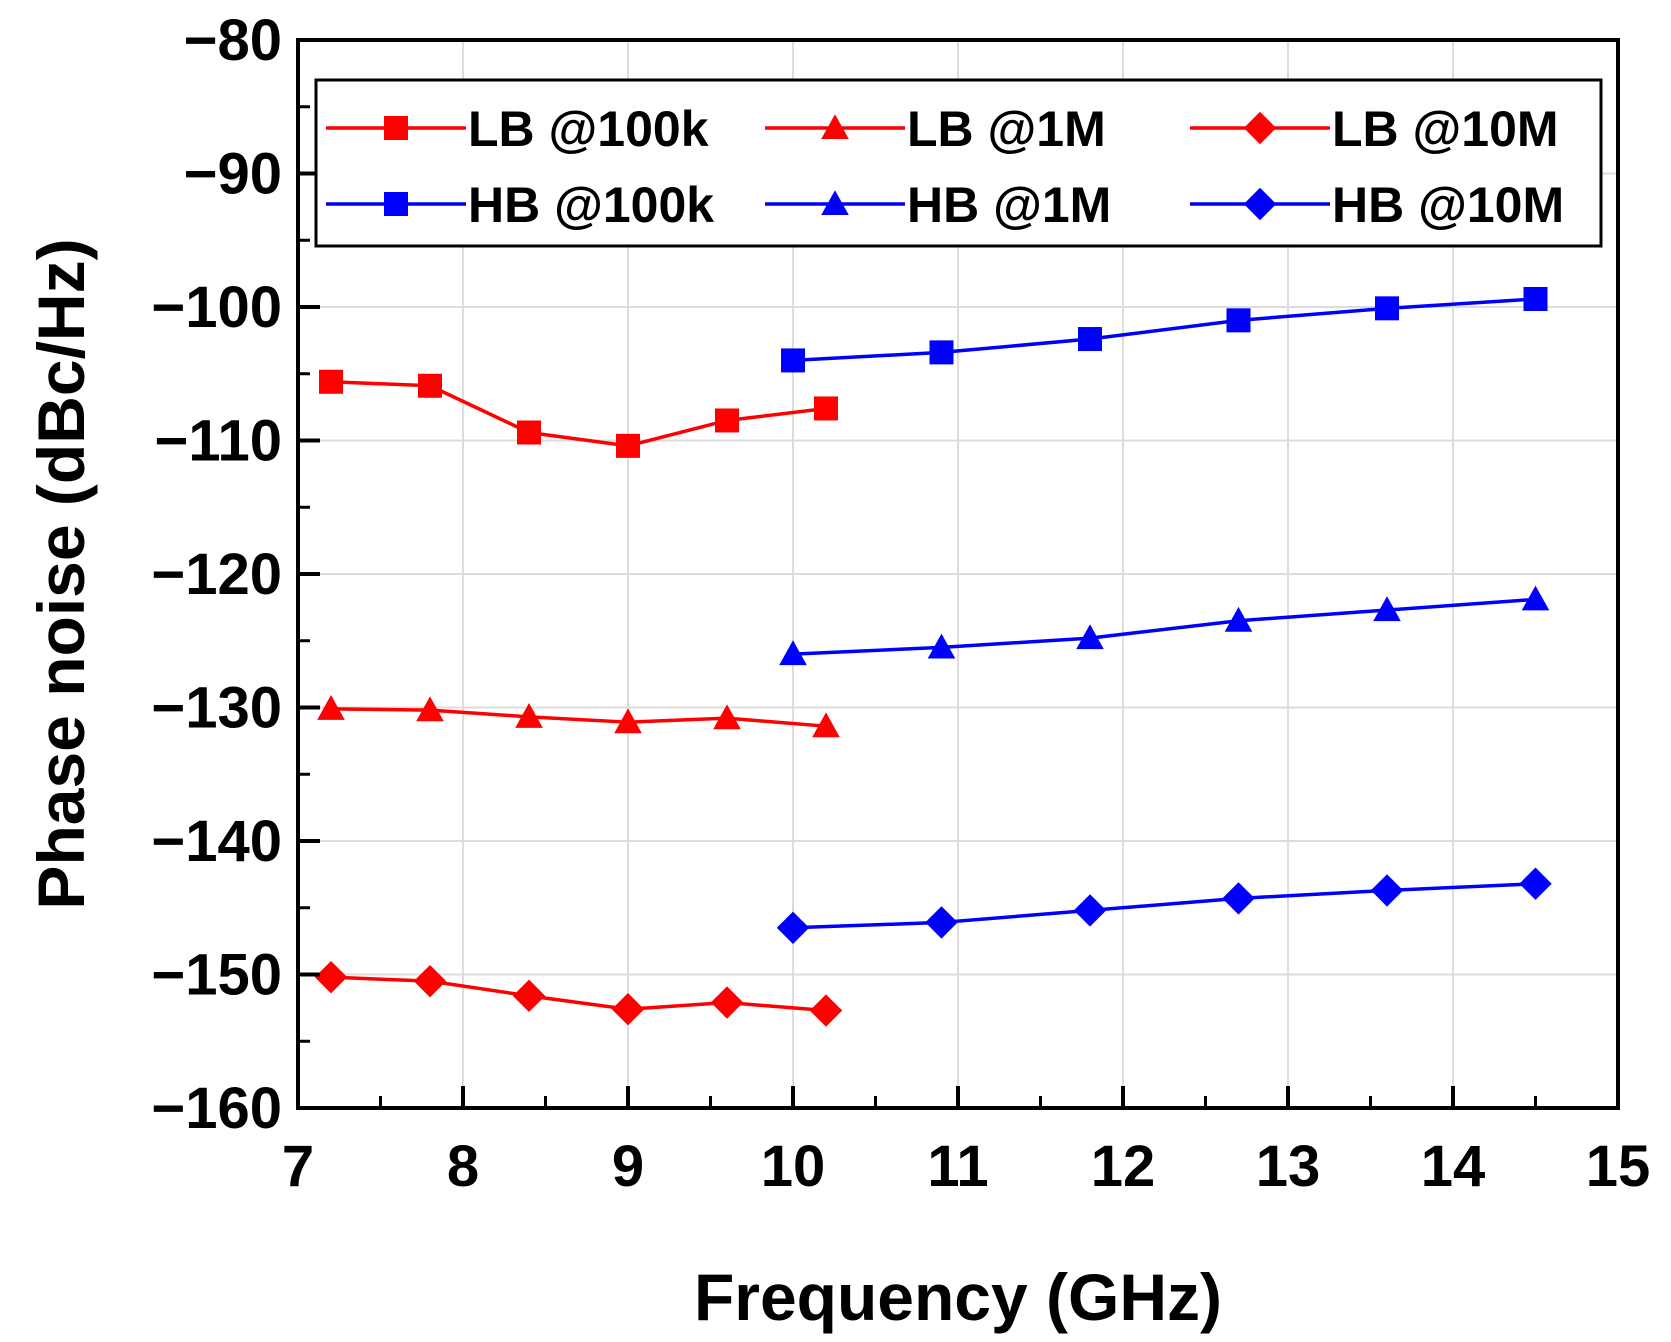 The image size is (1671, 1342). I want to click on x-tick-label: 8, so click(463, 1166).